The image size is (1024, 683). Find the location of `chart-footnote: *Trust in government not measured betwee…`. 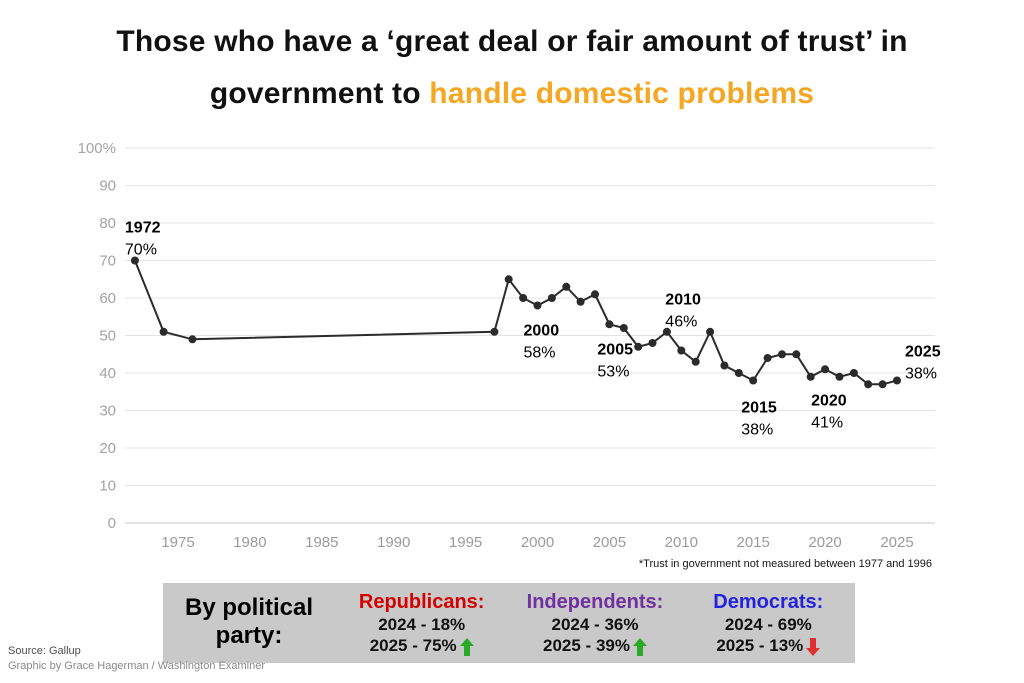

chart-footnote: *Trust in government not measured betwee… is located at coordinates (785, 564).